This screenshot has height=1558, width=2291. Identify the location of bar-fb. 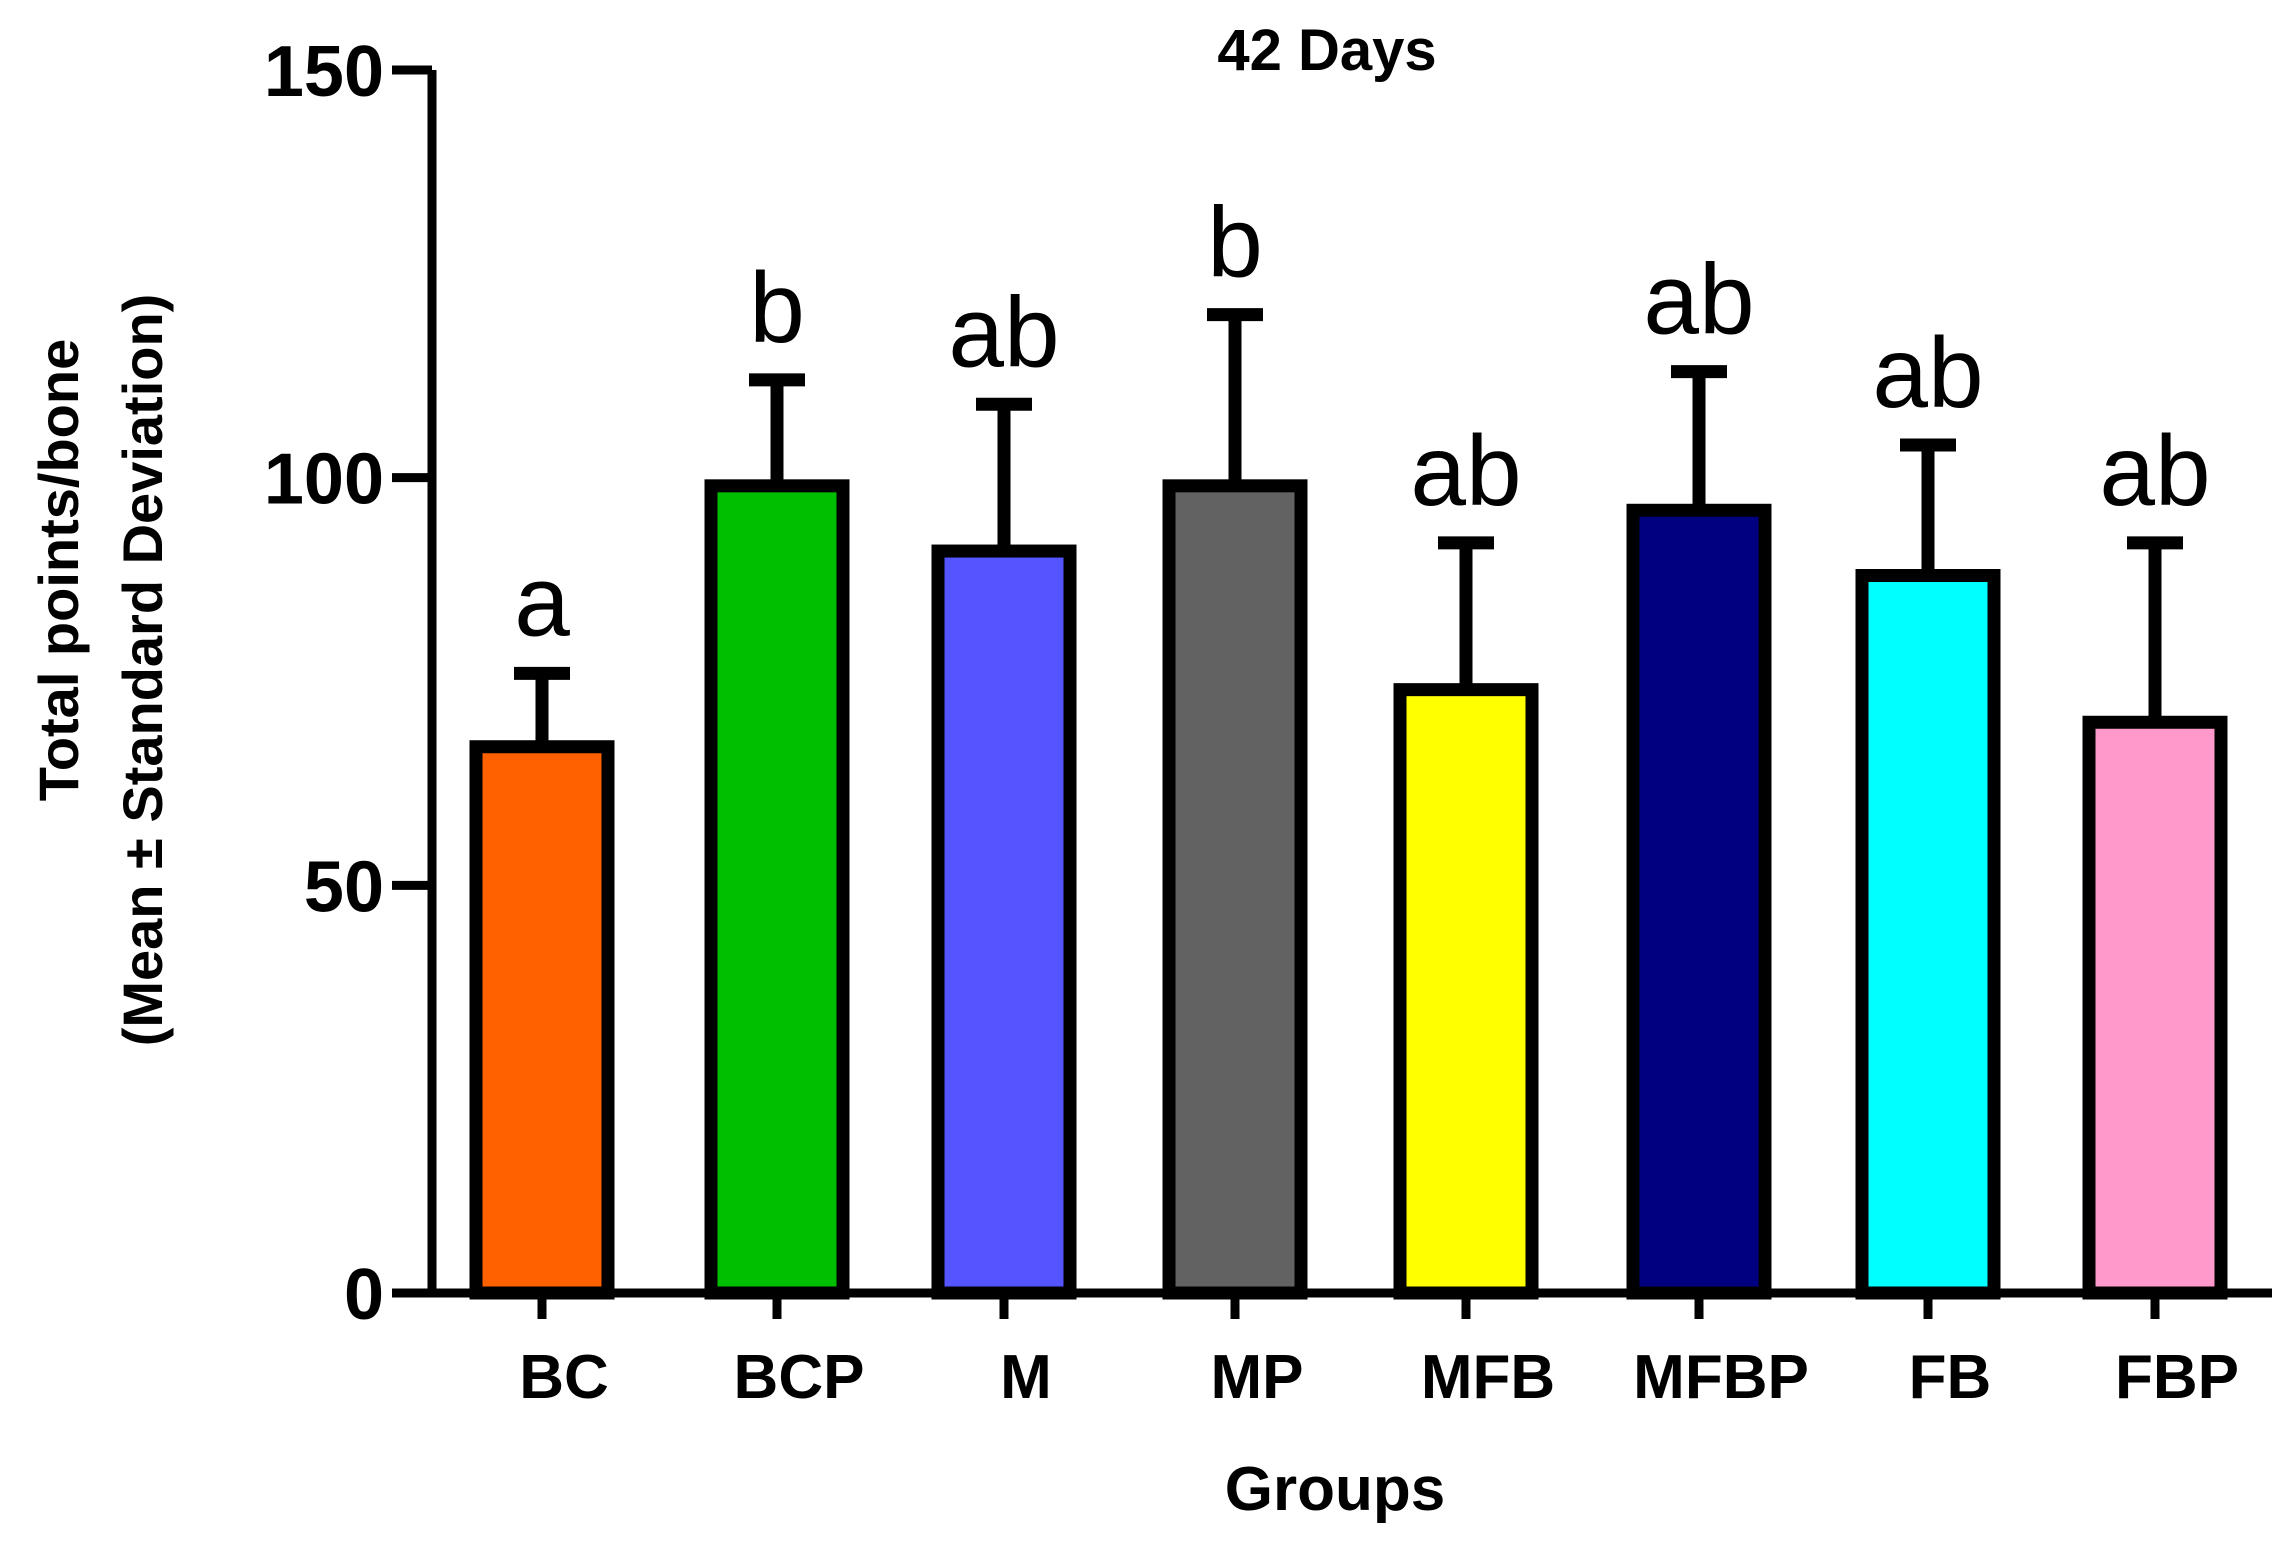
(1928, 934).